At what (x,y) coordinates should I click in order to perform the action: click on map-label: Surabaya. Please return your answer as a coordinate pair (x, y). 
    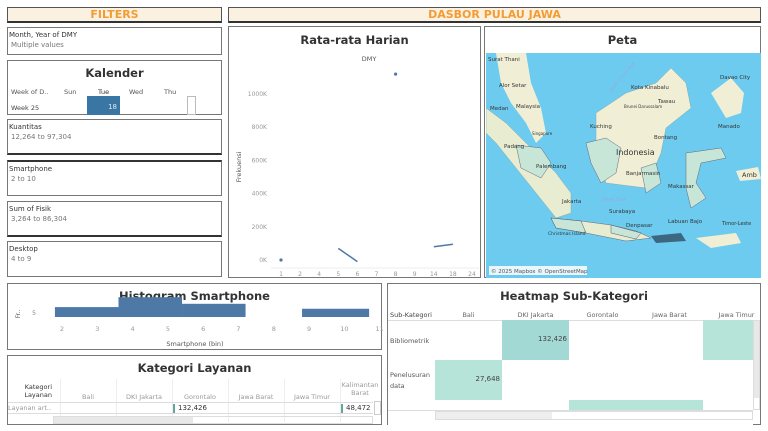
    Looking at the image, I should click on (622, 212).